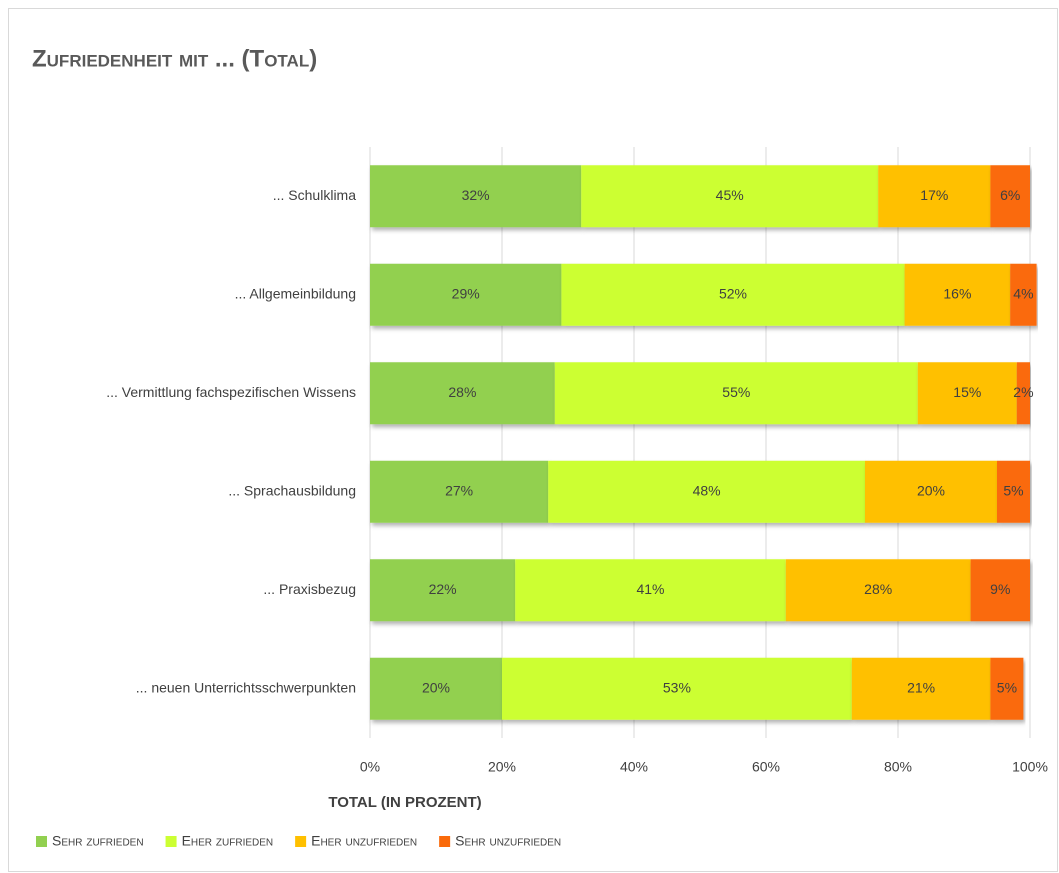  Describe the element at coordinates (364, 841) in the screenshot. I see `legend-label: Eher unzufrieden` at that location.